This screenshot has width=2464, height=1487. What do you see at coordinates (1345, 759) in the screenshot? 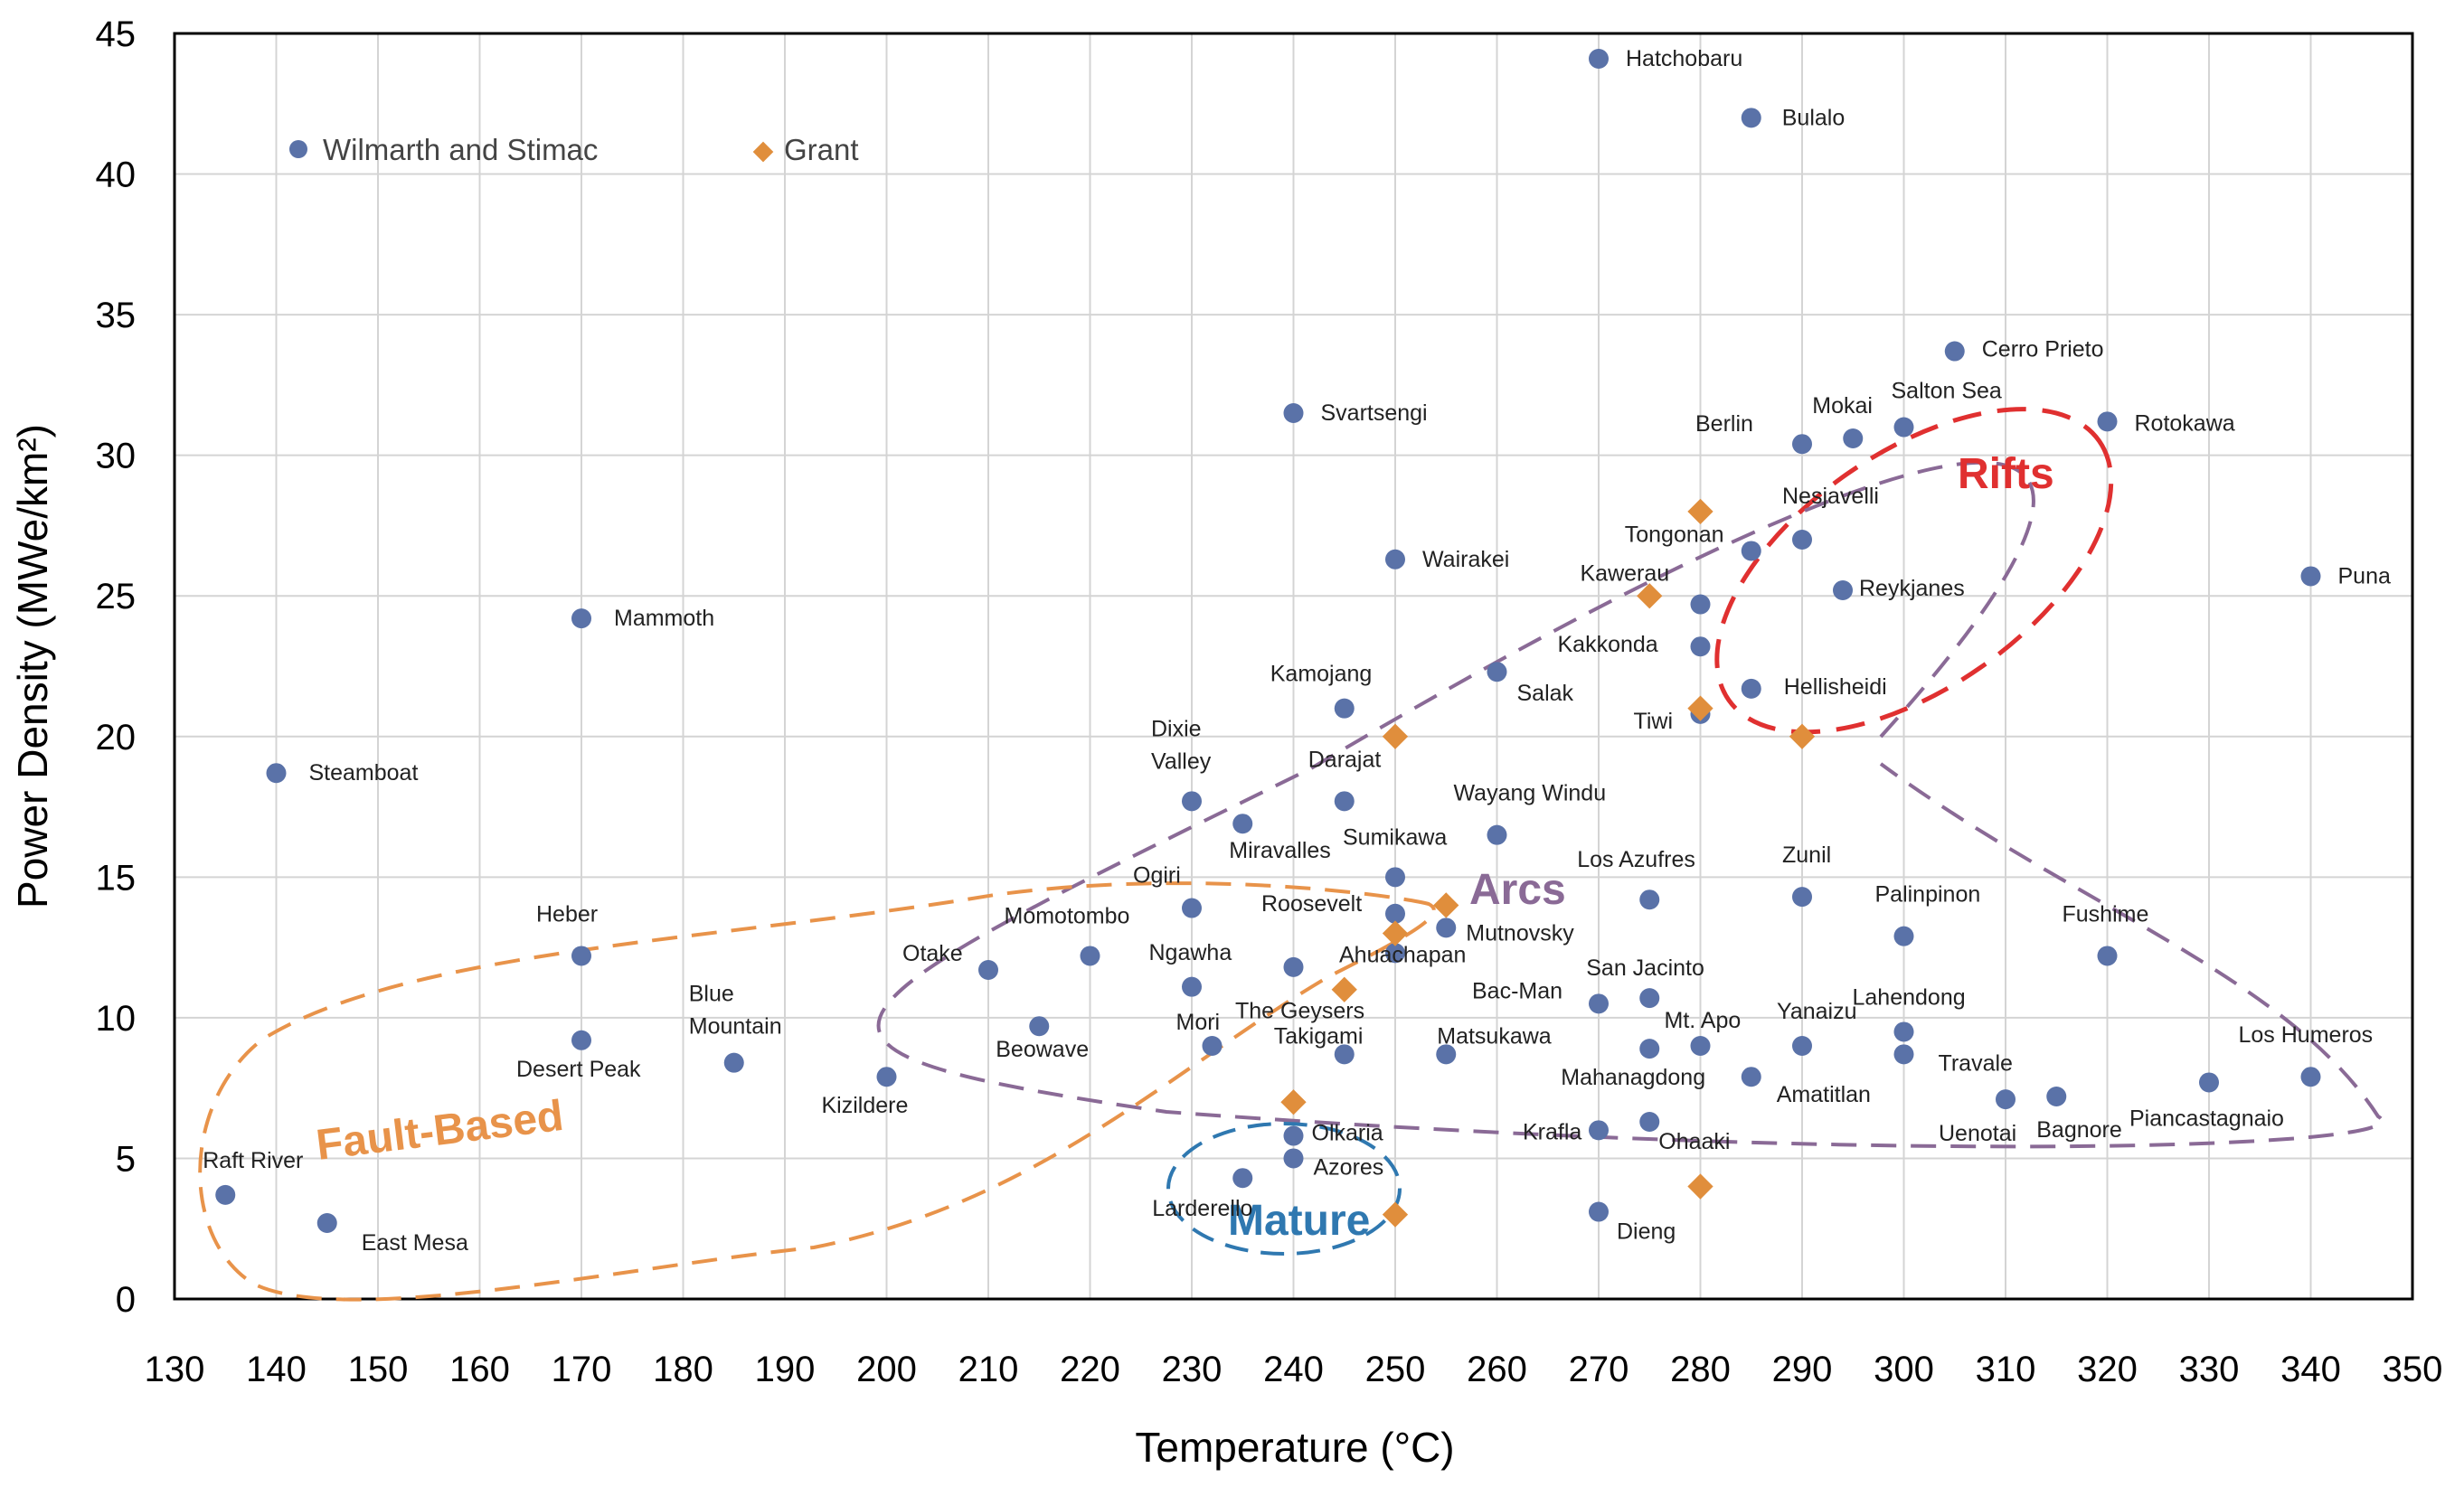
I see `point-label: Darajat` at bounding box center [1345, 759].